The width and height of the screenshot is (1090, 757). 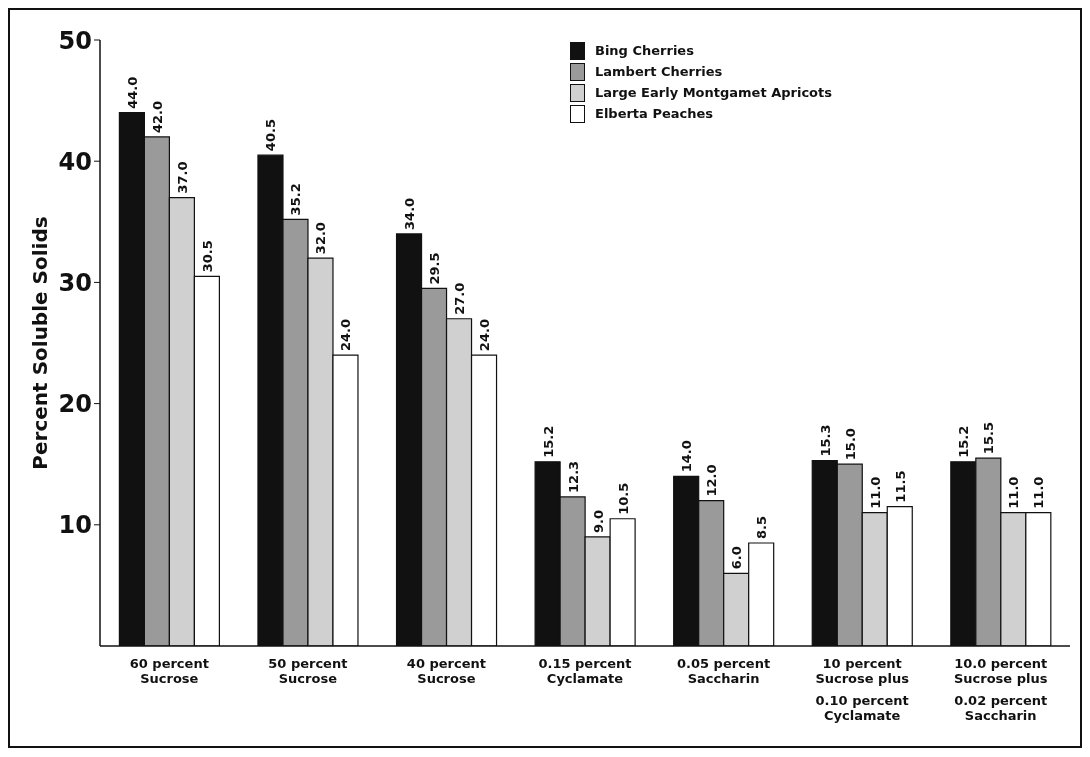 I want to click on data-label: 27.0, so click(x=460, y=298).